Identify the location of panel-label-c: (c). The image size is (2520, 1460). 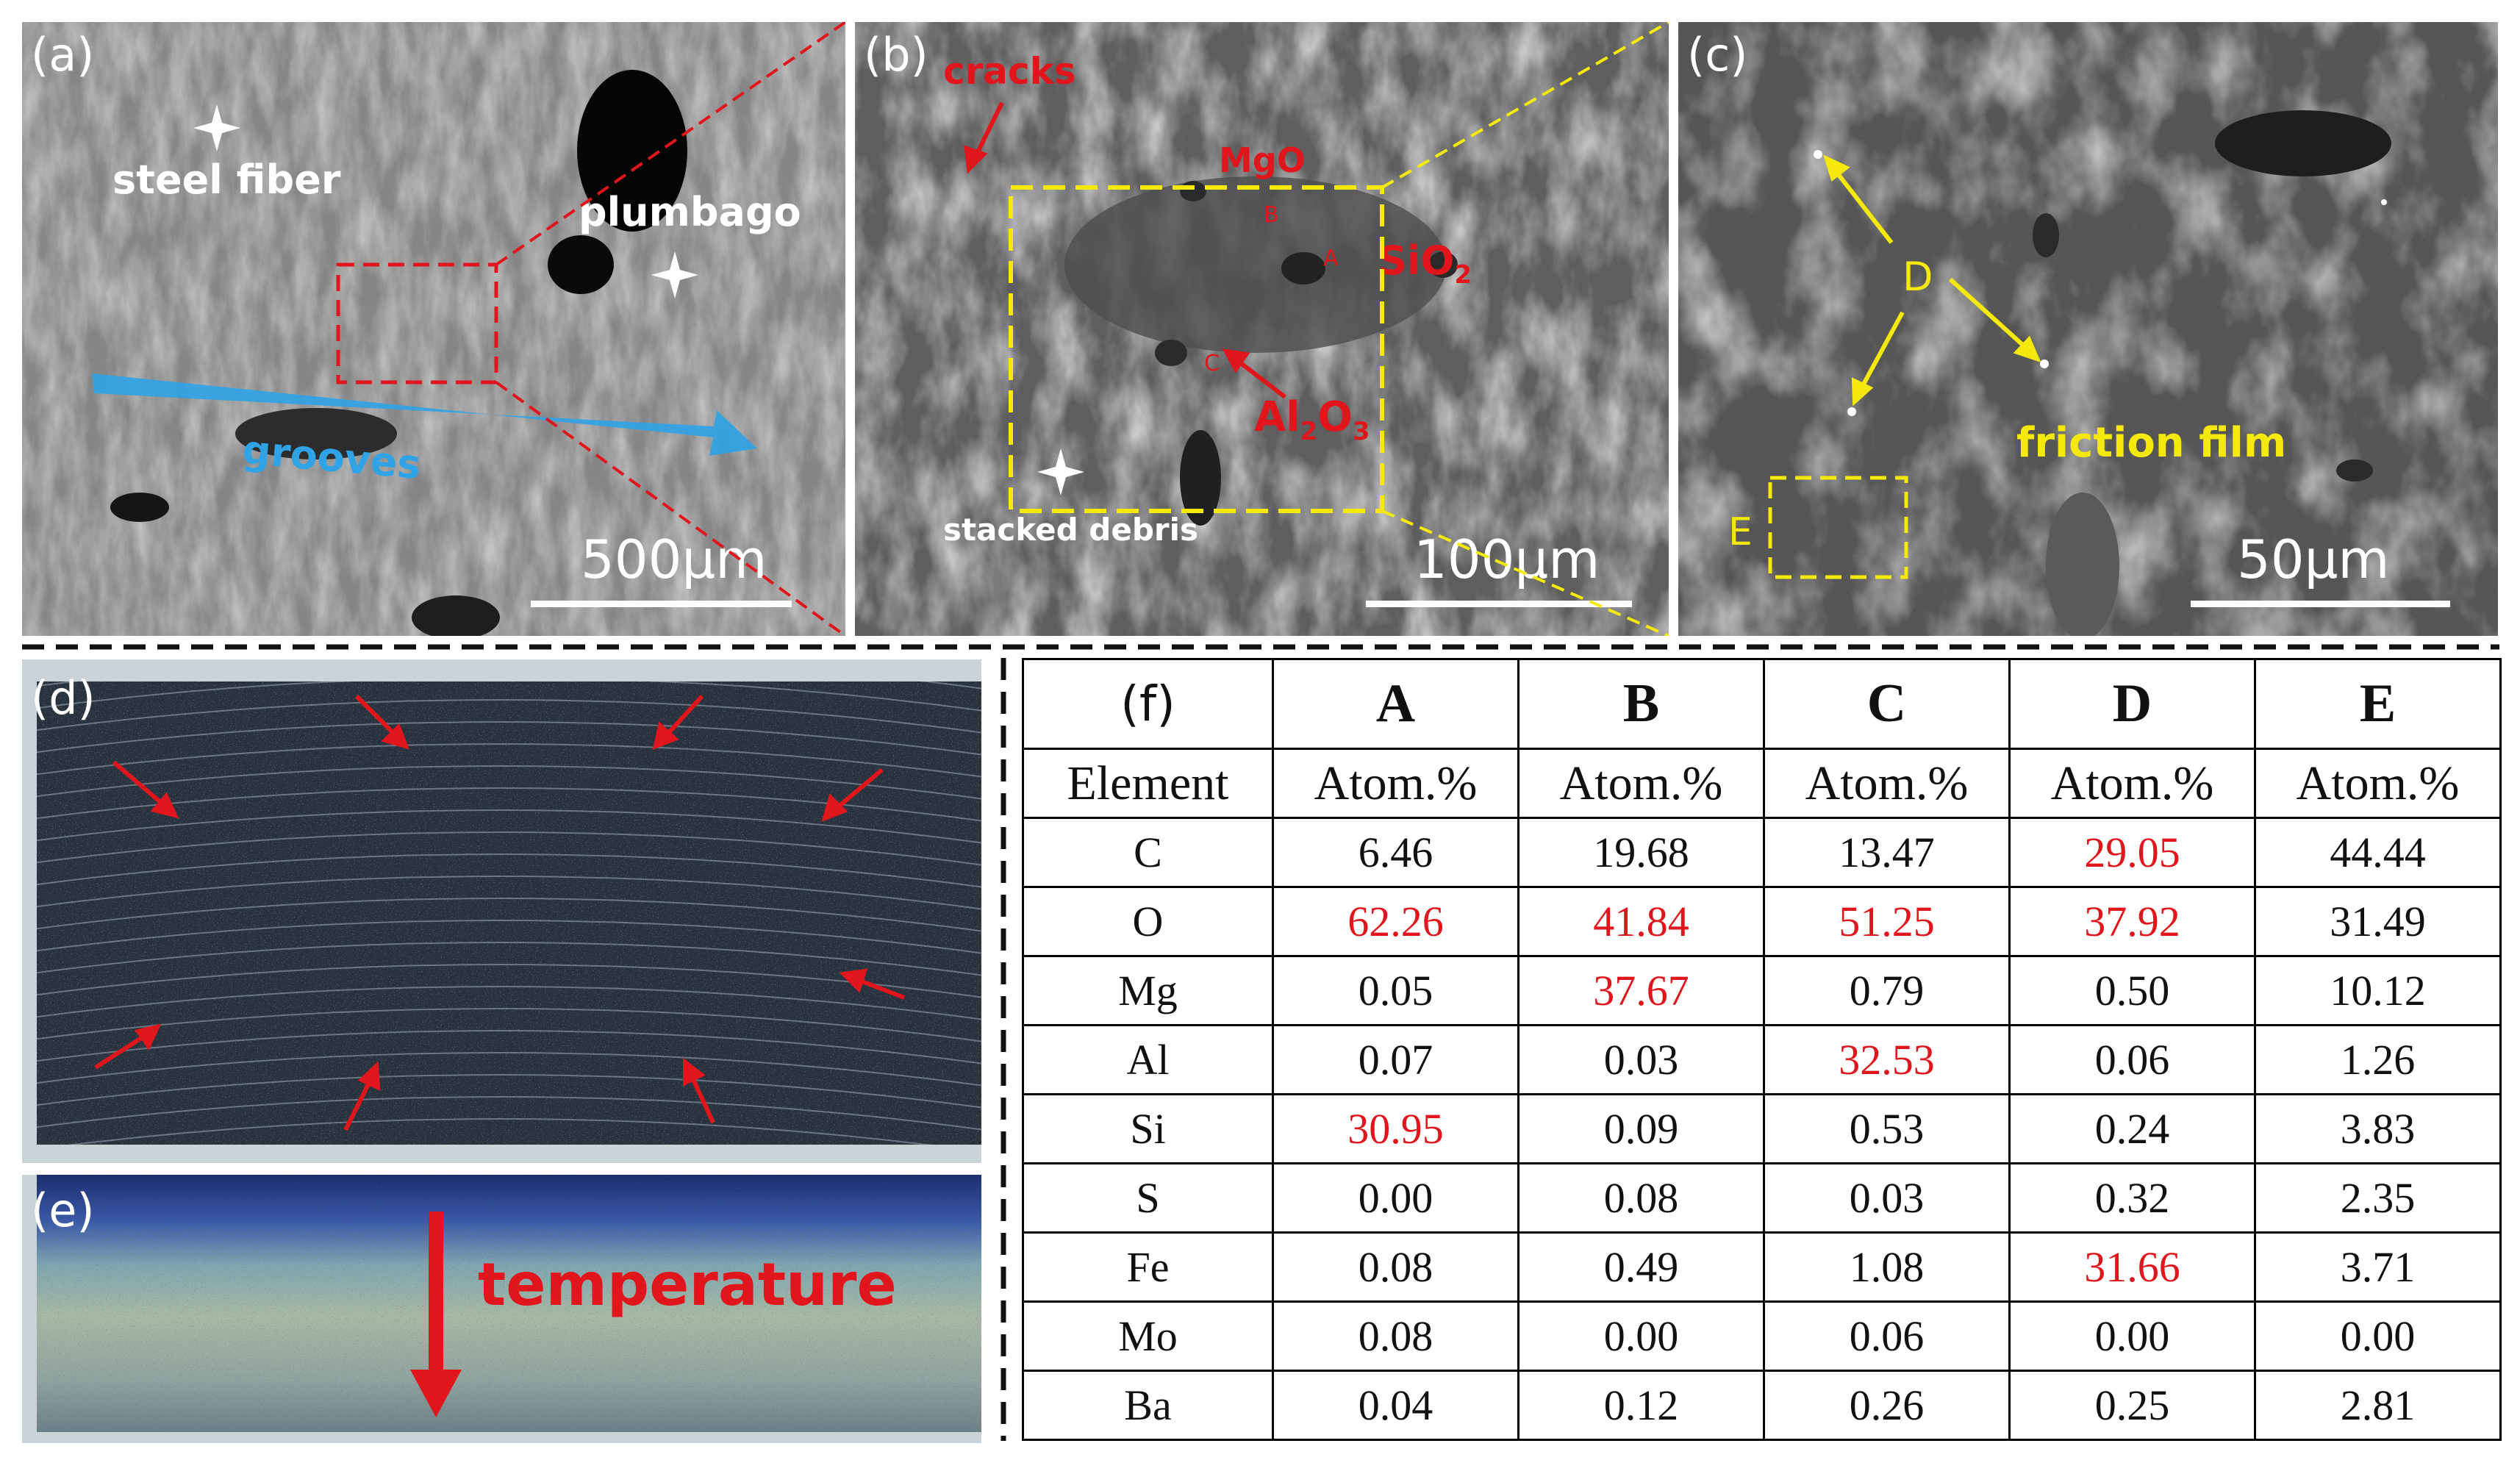
(1717, 55).